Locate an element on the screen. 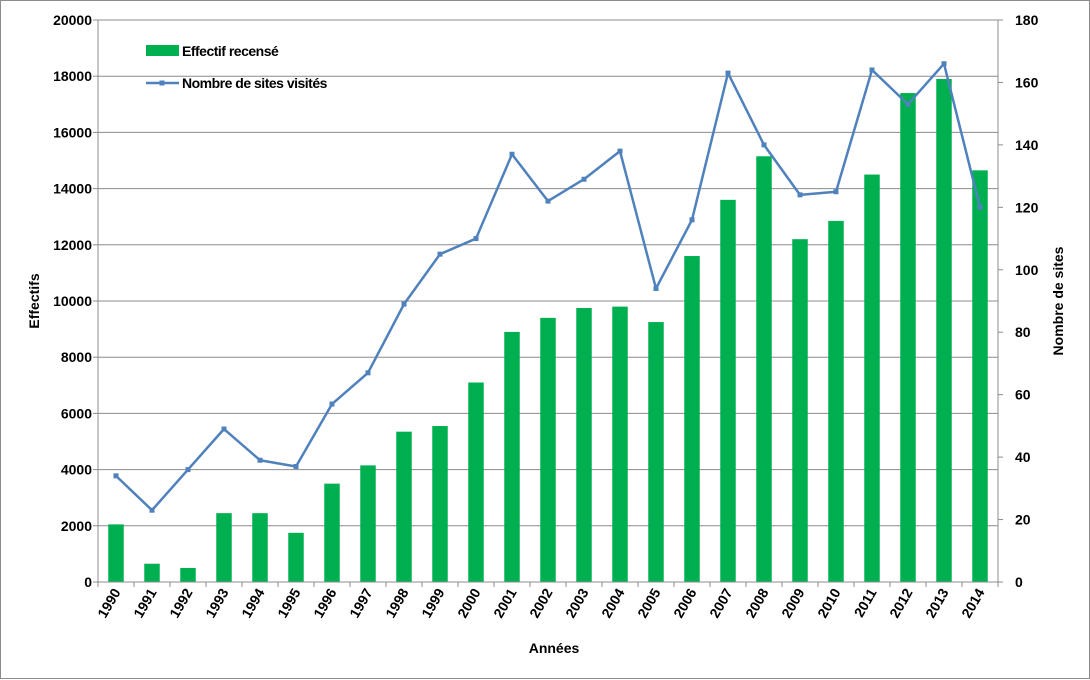  x-tick-label: 1996 is located at coordinates (325, 602).